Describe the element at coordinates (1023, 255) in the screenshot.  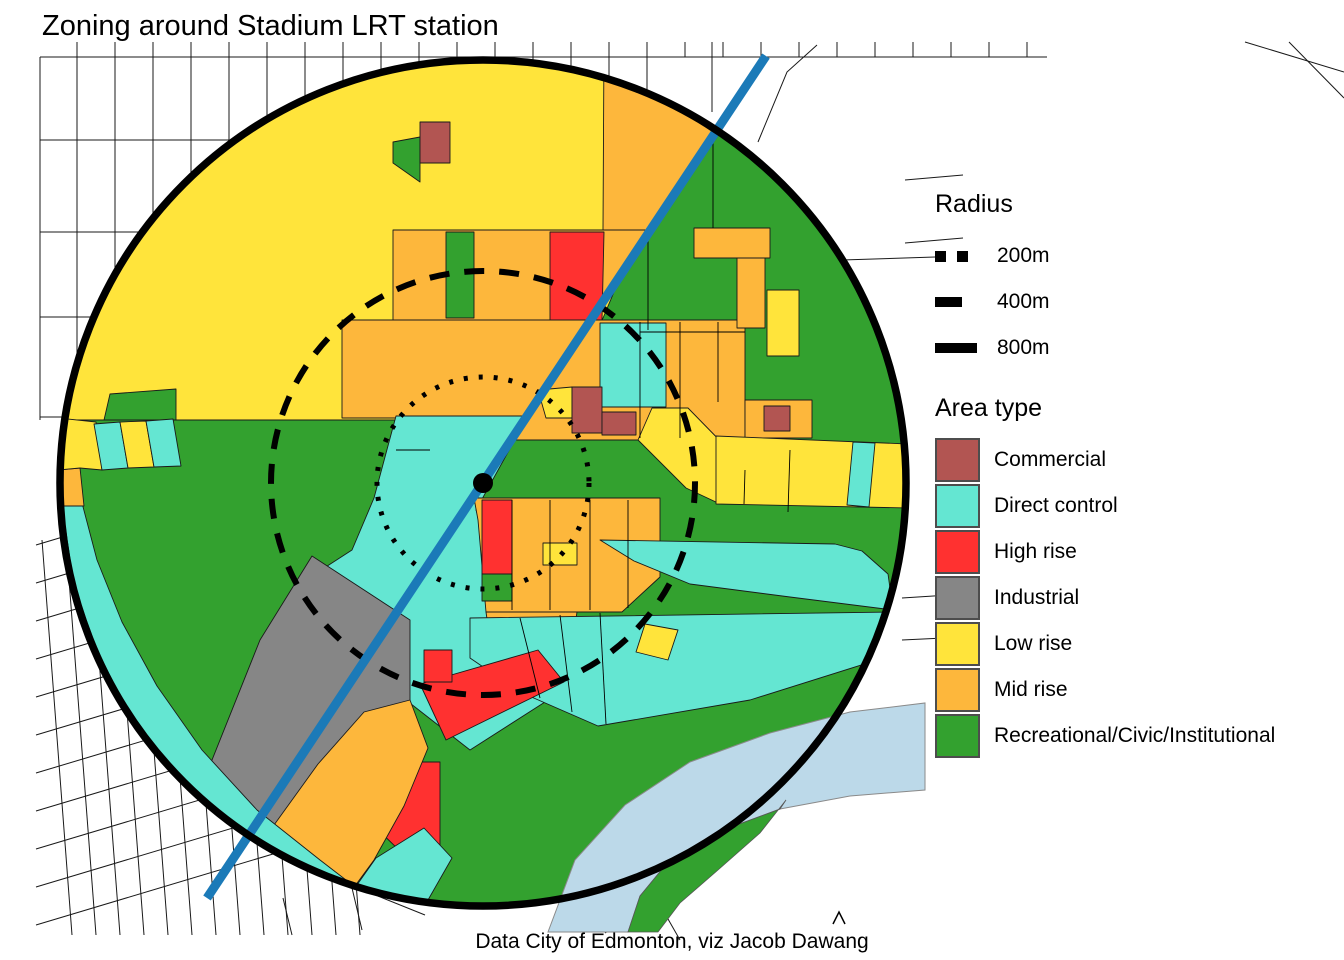
I see `legend-radius-label: 200m` at that location.